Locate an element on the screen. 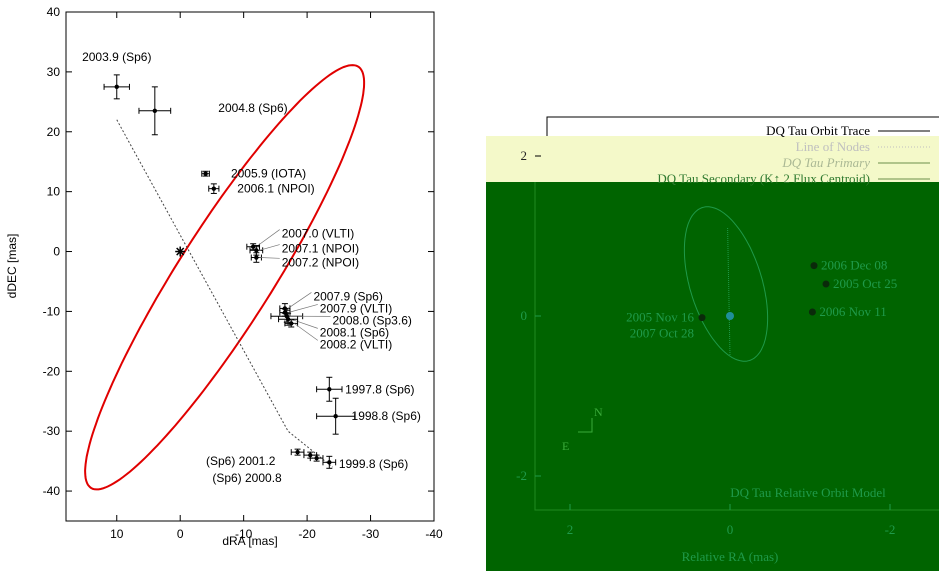 The image size is (939, 576). right-primary-marker is located at coordinates (730, 316).